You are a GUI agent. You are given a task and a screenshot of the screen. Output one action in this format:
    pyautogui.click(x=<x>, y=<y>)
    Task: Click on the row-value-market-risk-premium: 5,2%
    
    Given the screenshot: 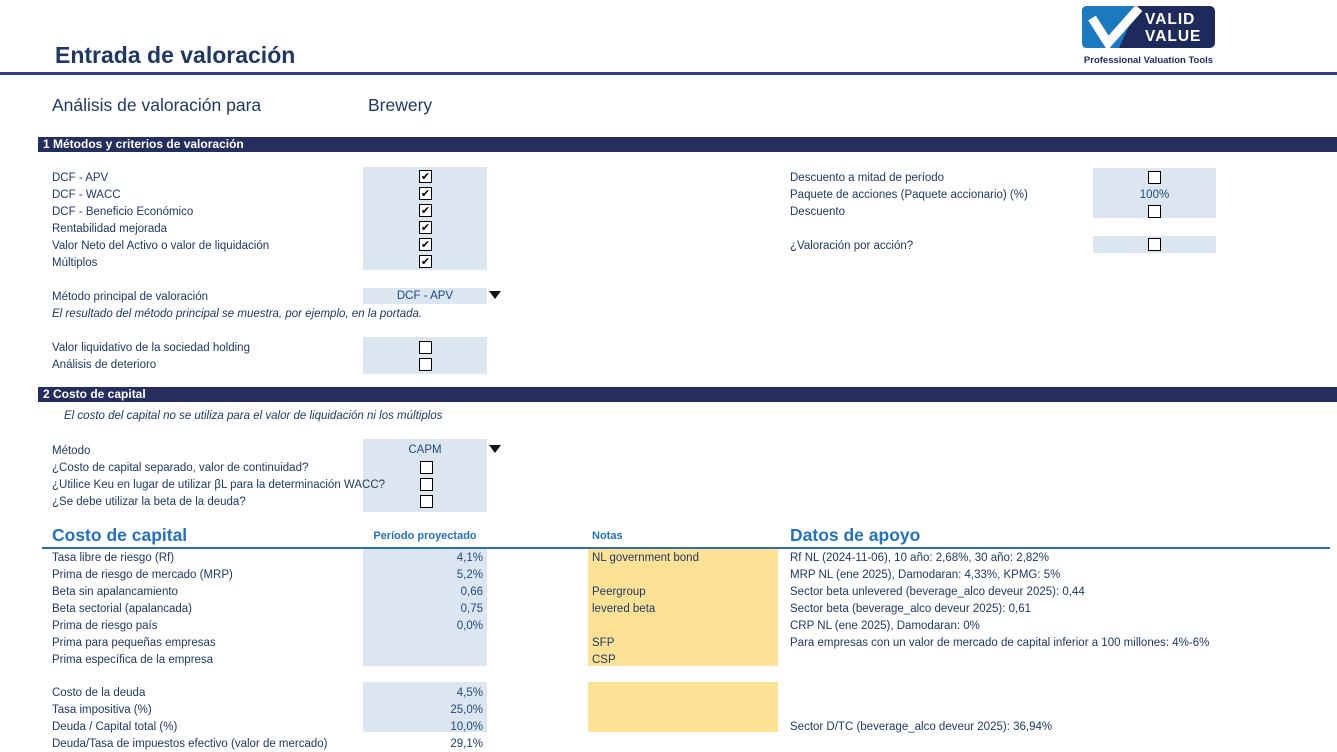 What is the action you would take?
    pyautogui.click(x=469, y=575)
    